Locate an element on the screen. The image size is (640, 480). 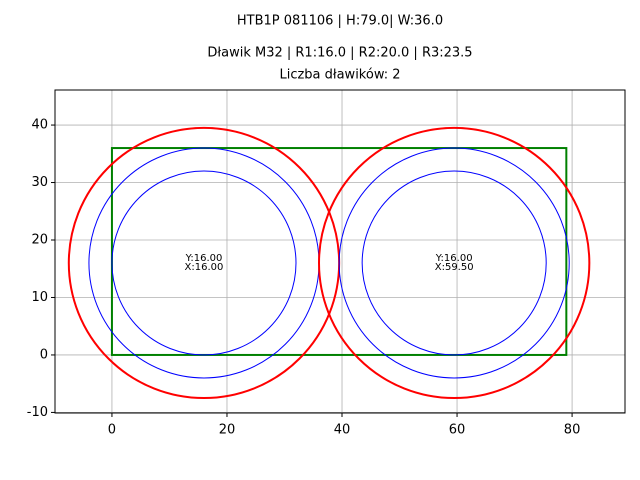
y-tick-label: 40 is located at coordinates (39, 125).